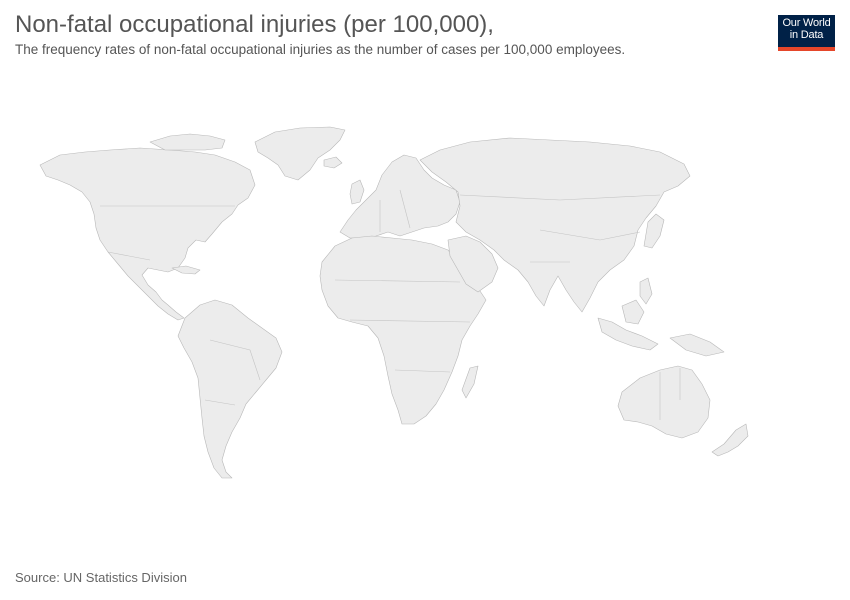 This screenshot has height=600, width=850. I want to click on border-africa-south, so click(422, 371).